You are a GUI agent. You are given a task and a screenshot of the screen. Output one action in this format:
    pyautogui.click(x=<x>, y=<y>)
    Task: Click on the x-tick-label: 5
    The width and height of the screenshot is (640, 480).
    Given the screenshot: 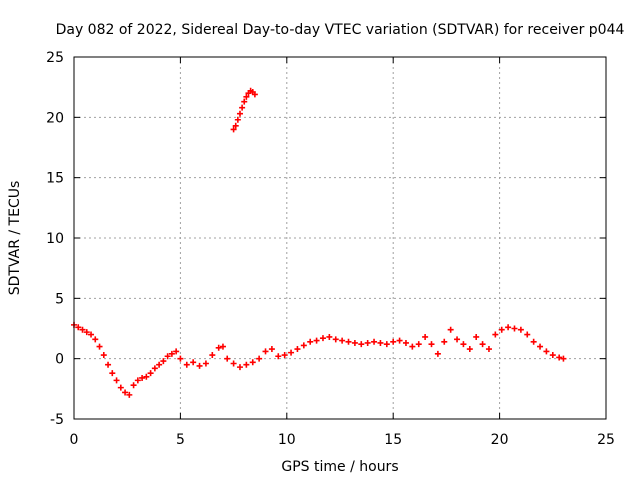 What is the action you would take?
    pyautogui.click(x=180, y=440)
    